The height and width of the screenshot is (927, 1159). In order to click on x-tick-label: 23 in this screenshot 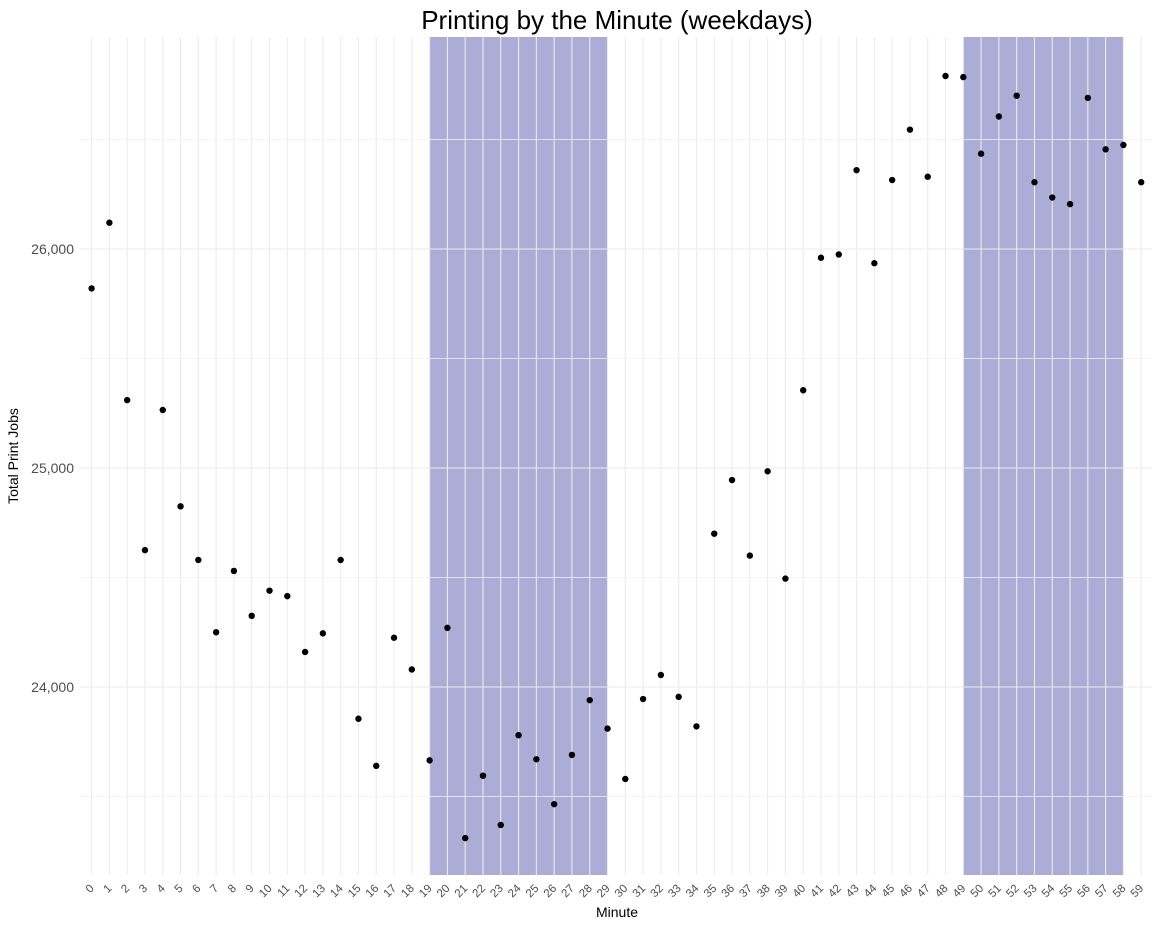, I will do `click(497, 892)`.